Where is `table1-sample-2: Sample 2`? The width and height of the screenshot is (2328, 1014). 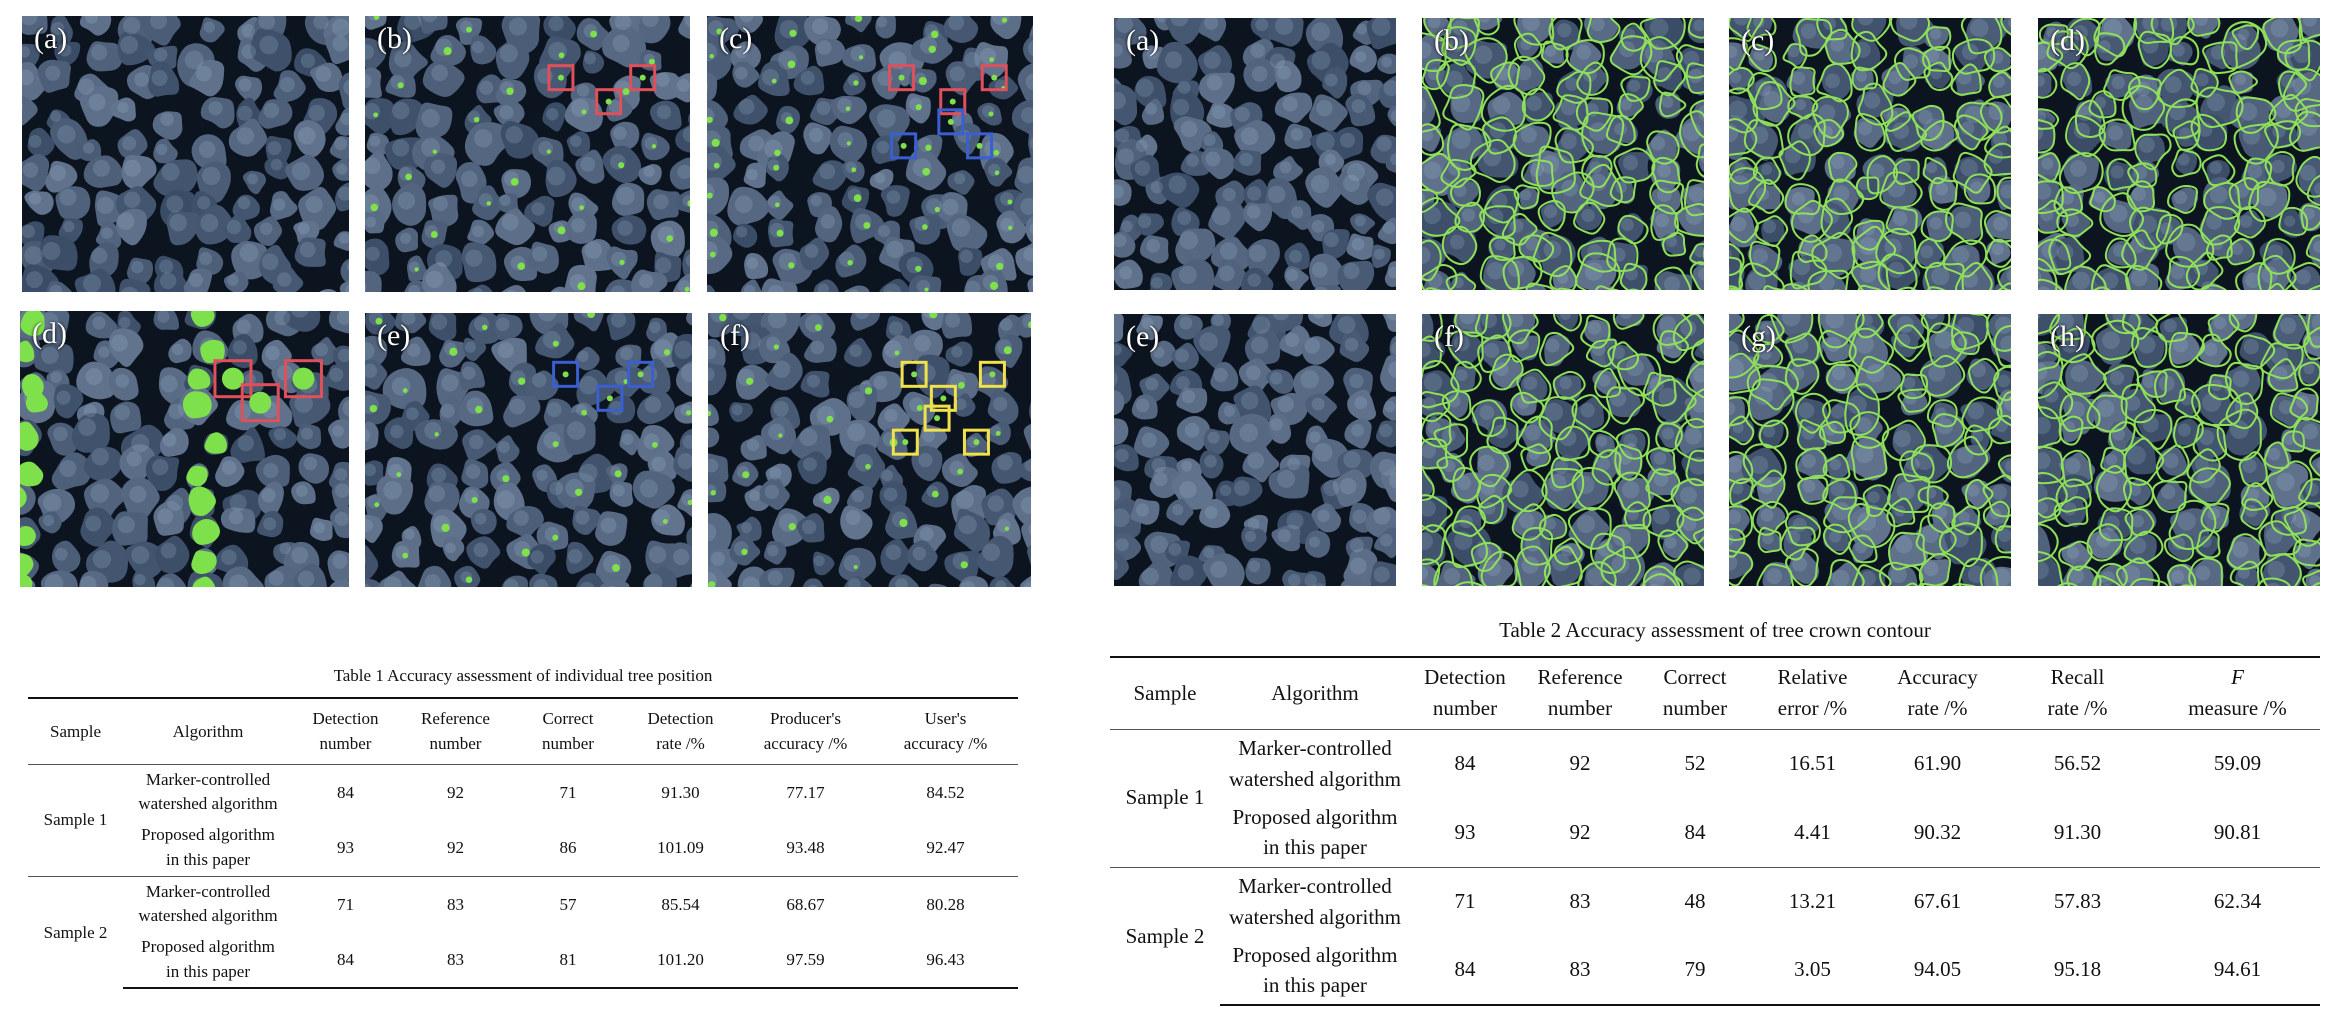 table1-sample-2: Sample 2 is located at coordinates (75, 931).